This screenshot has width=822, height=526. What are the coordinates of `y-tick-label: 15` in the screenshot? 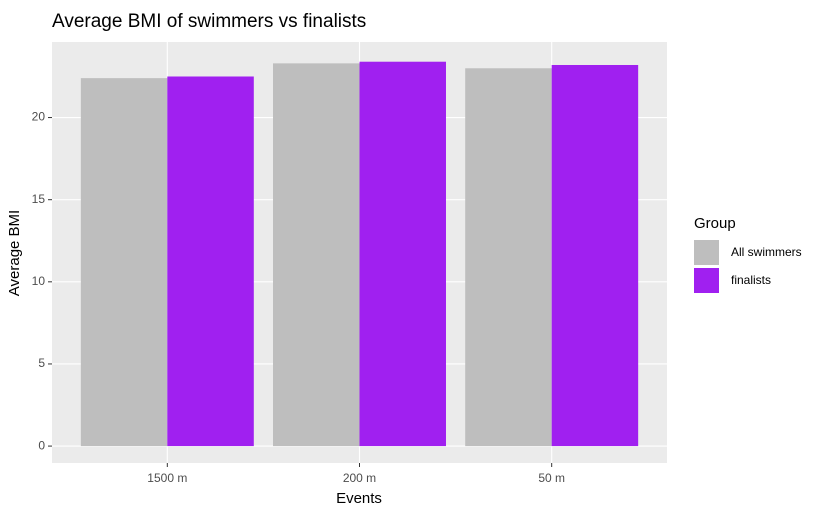 It's located at (39, 199).